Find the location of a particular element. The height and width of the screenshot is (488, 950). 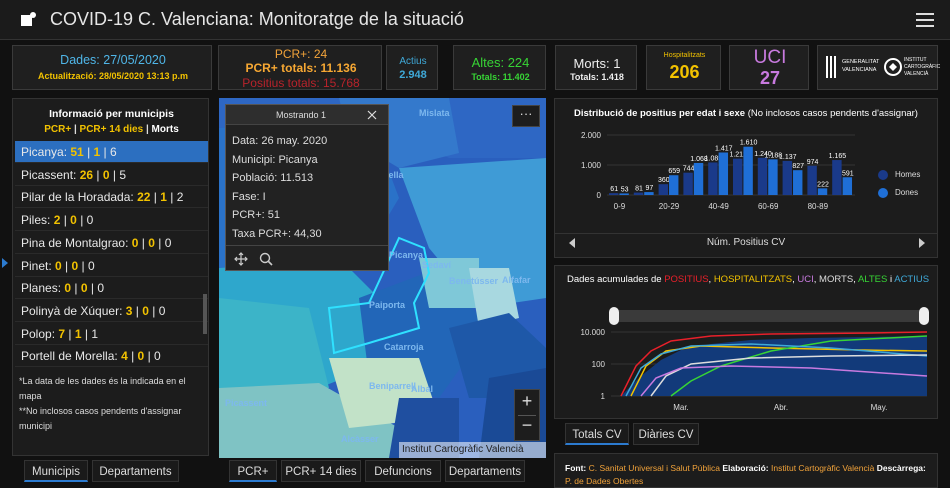

municipality-row: Picanya: 51 | 1 | 6 is located at coordinates (111, 152).